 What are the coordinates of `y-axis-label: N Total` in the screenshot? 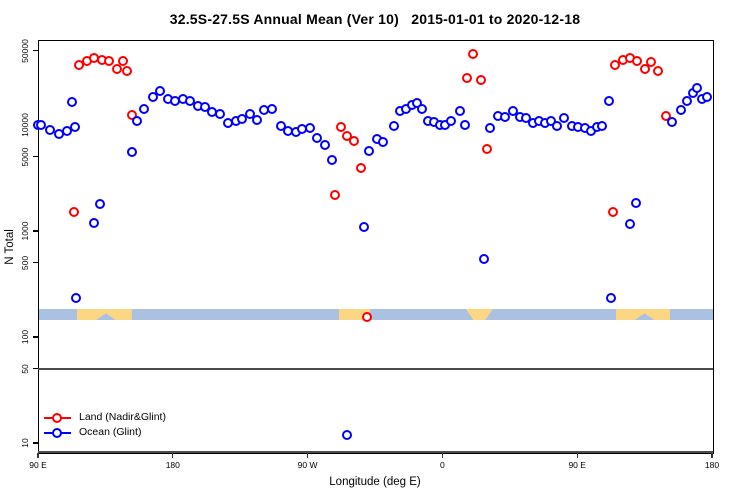 It's located at (10, 247).